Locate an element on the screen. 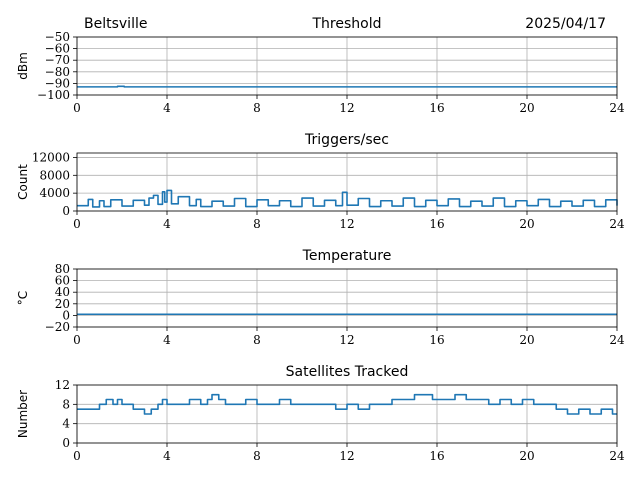  header-date: 2025/04/17 is located at coordinates (565, 24).